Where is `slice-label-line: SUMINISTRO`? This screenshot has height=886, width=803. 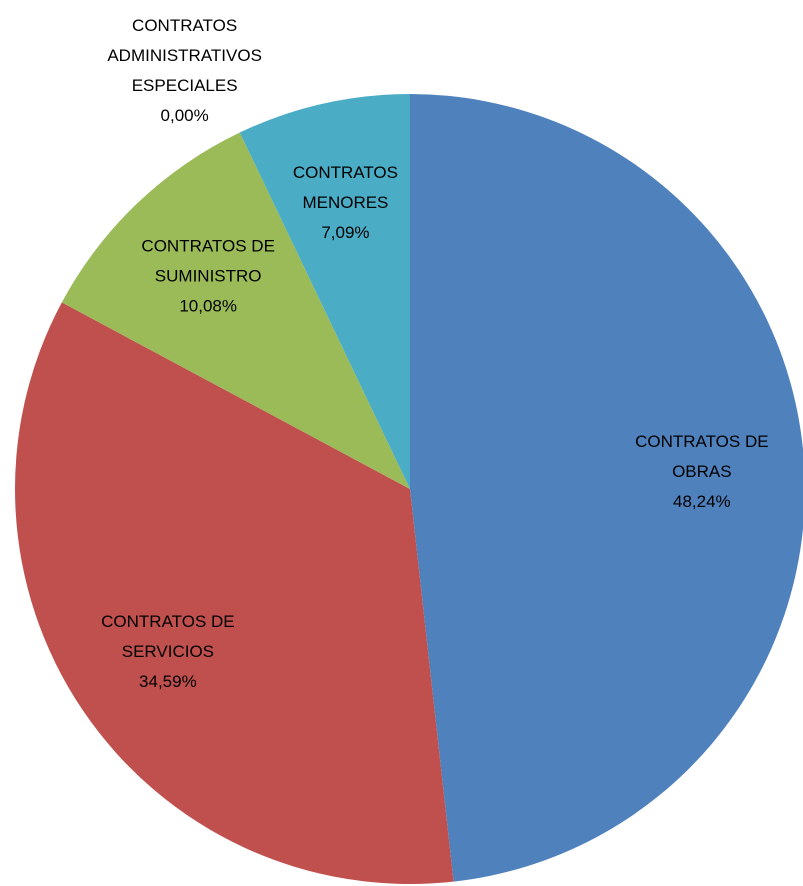
slice-label-line: SUMINISTRO is located at coordinates (208, 276).